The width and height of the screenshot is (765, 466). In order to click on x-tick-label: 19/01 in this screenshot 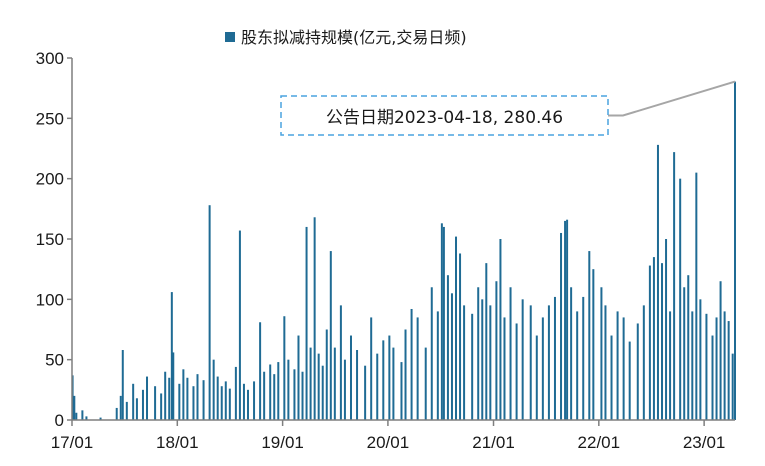, I will do `click(282, 442)`.